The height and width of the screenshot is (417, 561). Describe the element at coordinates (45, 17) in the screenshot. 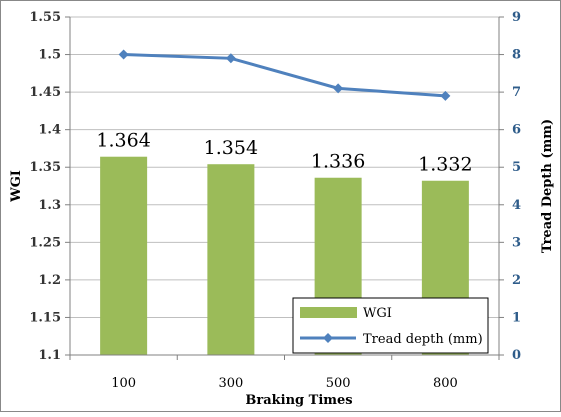

I see `y-left-tick-label: 1.55` at that location.